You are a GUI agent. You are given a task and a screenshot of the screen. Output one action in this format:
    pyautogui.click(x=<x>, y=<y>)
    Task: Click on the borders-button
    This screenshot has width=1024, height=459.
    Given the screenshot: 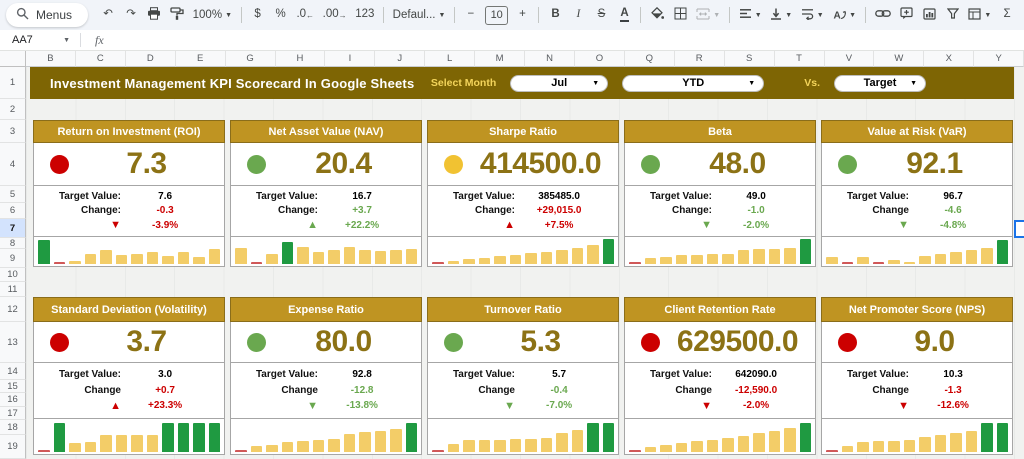 What is the action you would take?
    pyautogui.click(x=680, y=15)
    